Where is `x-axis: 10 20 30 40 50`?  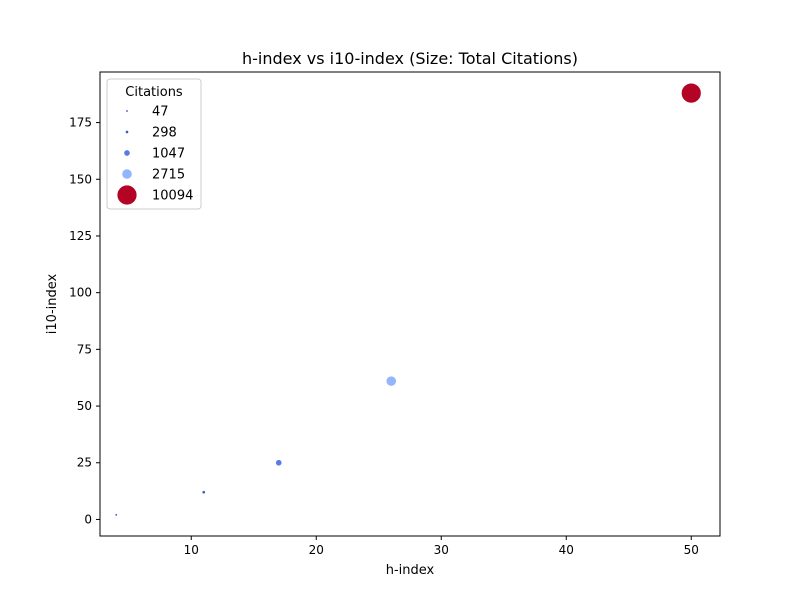
x-axis: 10 20 30 40 50 is located at coordinates (441, 546).